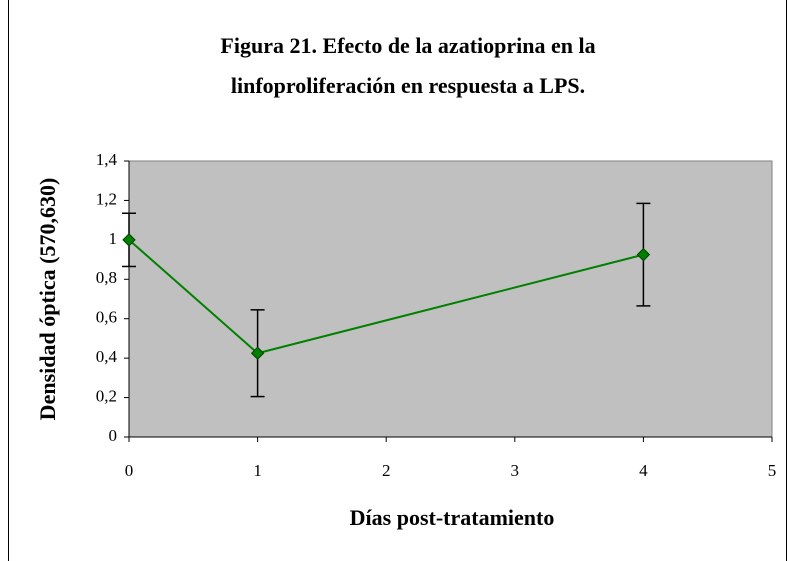 This screenshot has width=788, height=561. What do you see at coordinates (106, 317) in the screenshot?
I see `y-tick-label: 0,6` at bounding box center [106, 317].